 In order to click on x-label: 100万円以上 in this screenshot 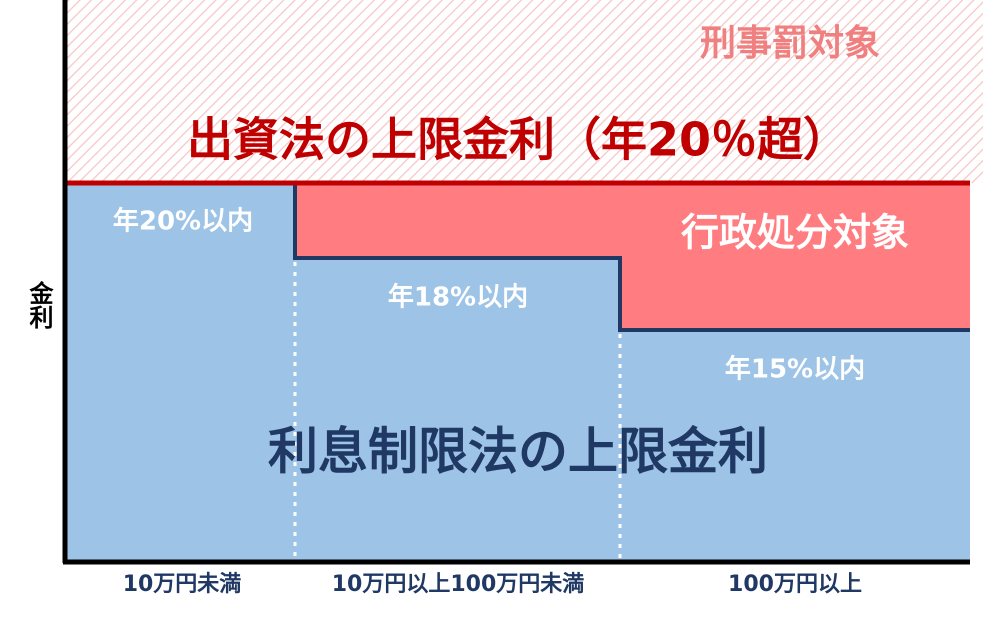, I will do `click(795, 584)`.